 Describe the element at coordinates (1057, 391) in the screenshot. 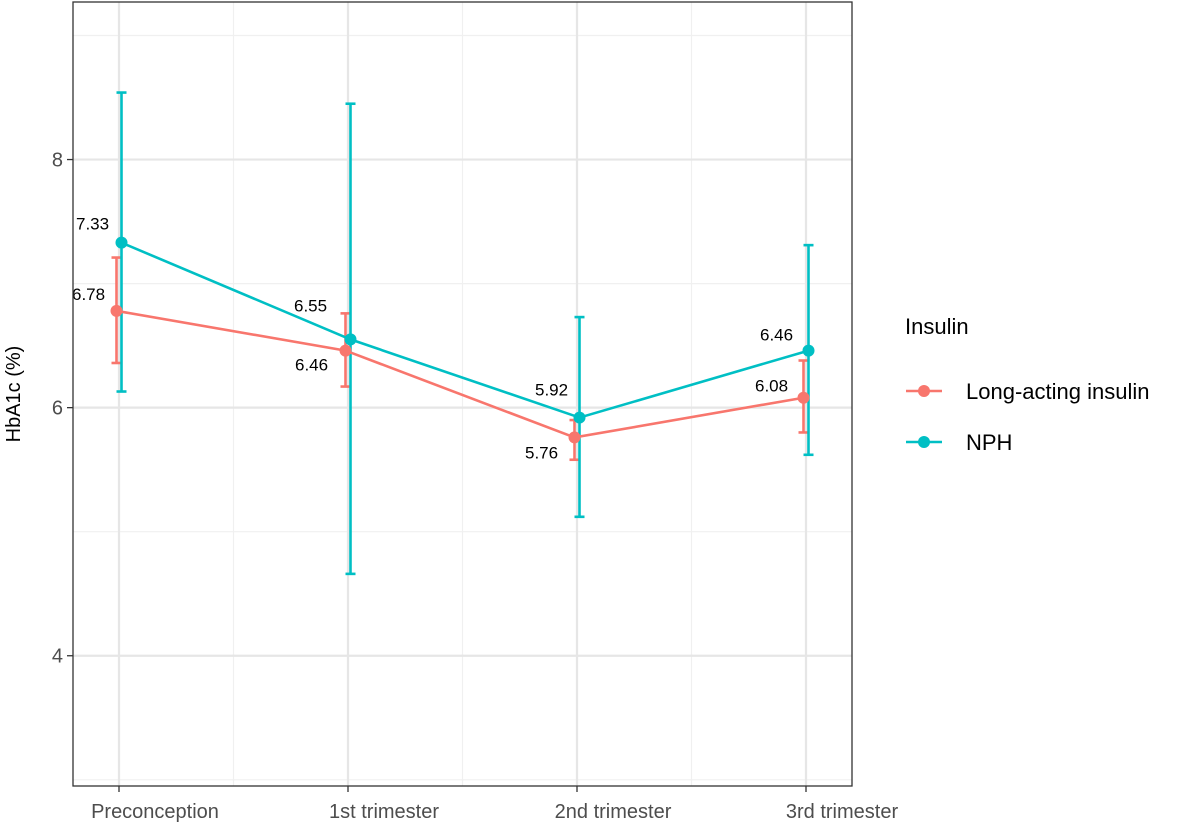

I see `legend-label: Long-acting insulin` at that location.